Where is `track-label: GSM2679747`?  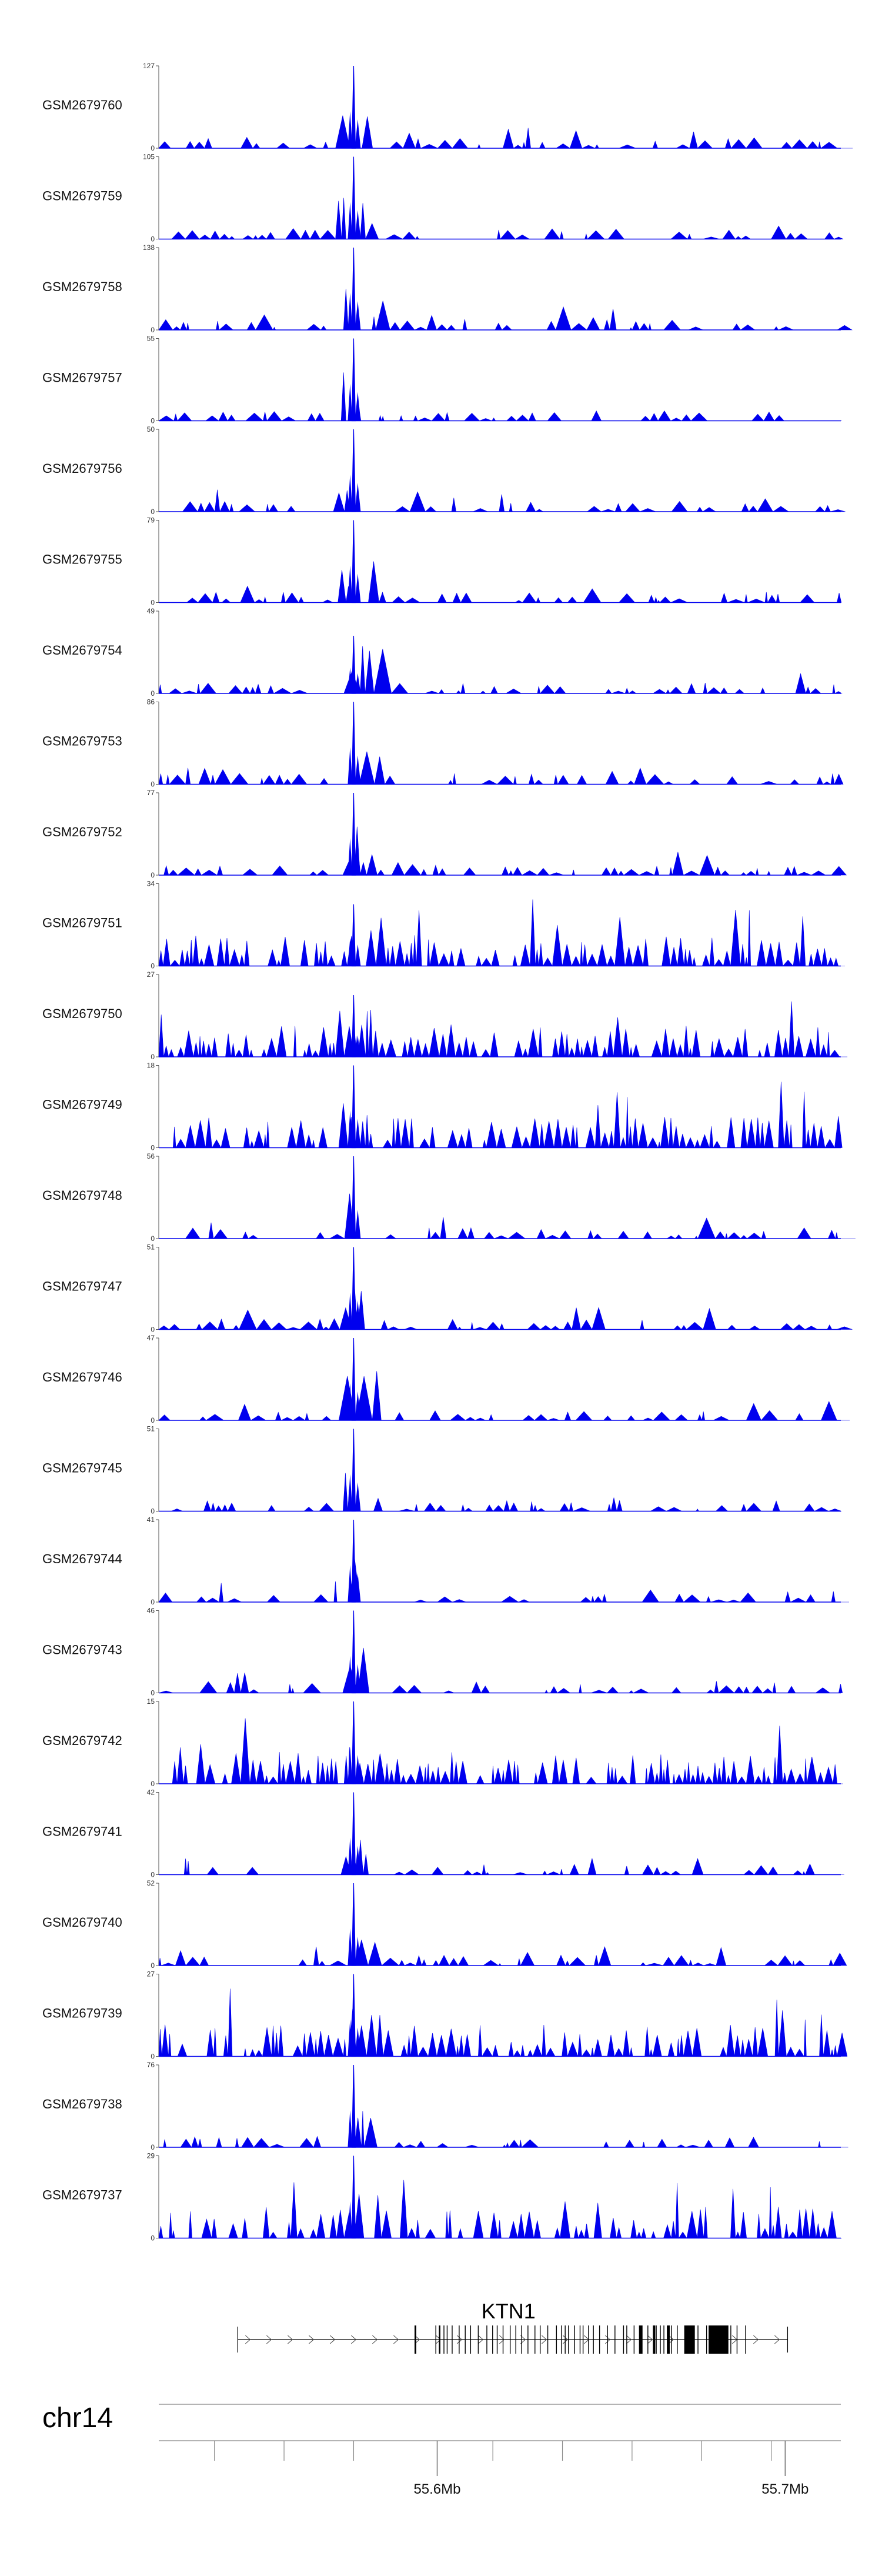
track-label: GSM2679747 is located at coordinates (82, 1286).